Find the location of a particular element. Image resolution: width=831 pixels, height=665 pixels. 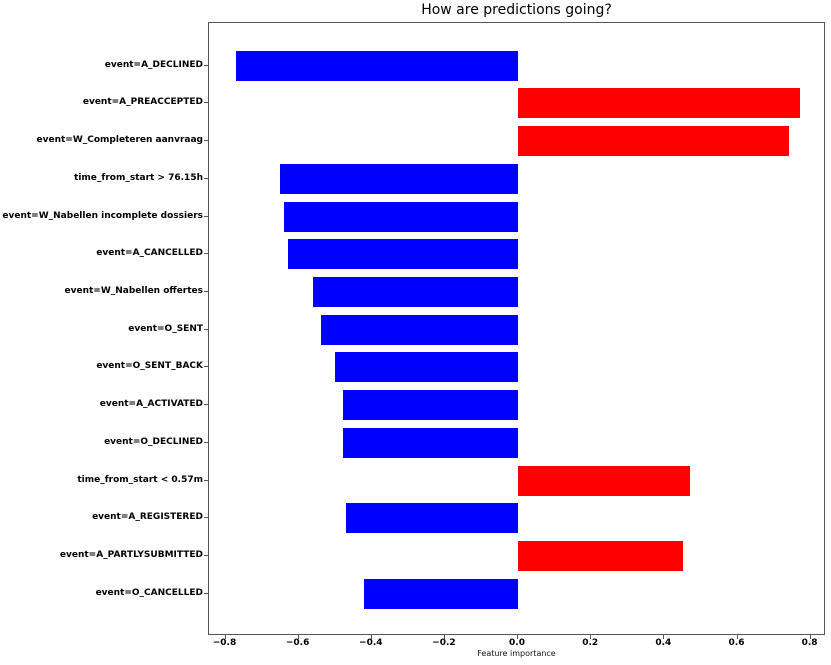

y-tick-label: event=O_CANCELLED is located at coordinates (149, 592).